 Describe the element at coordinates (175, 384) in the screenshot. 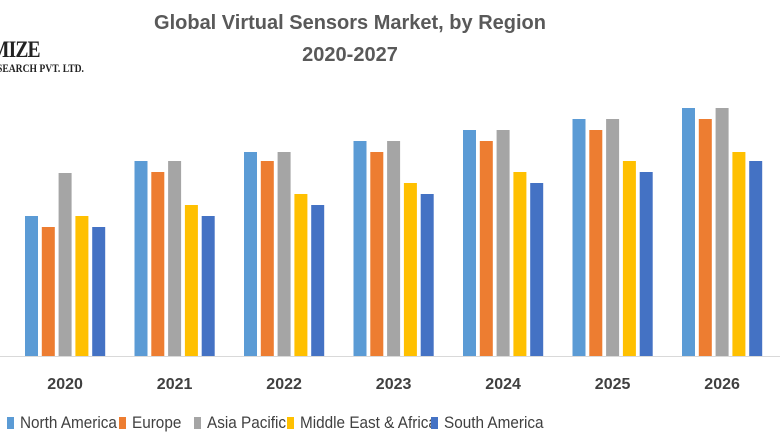

I see `x-tick-label: 2021` at that location.